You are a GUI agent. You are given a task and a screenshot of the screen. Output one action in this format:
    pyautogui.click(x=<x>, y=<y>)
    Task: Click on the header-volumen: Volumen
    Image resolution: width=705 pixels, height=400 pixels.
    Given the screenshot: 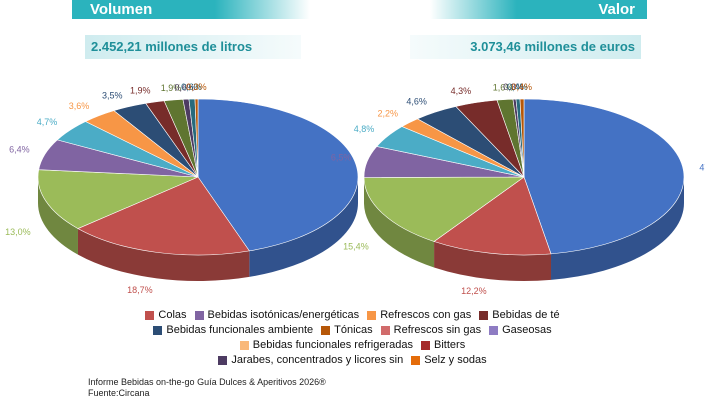 What is the action you would take?
    pyautogui.click(x=191, y=9)
    